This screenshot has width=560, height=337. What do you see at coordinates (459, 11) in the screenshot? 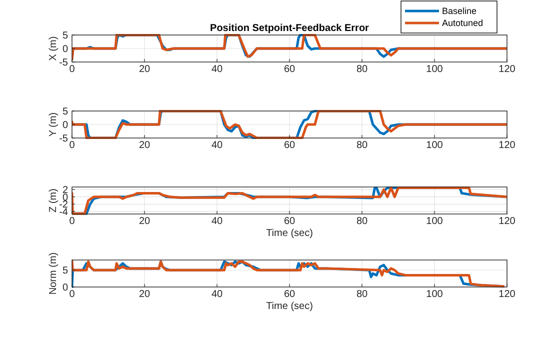
I see `legend-label: Baseline` at bounding box center [459, 11].